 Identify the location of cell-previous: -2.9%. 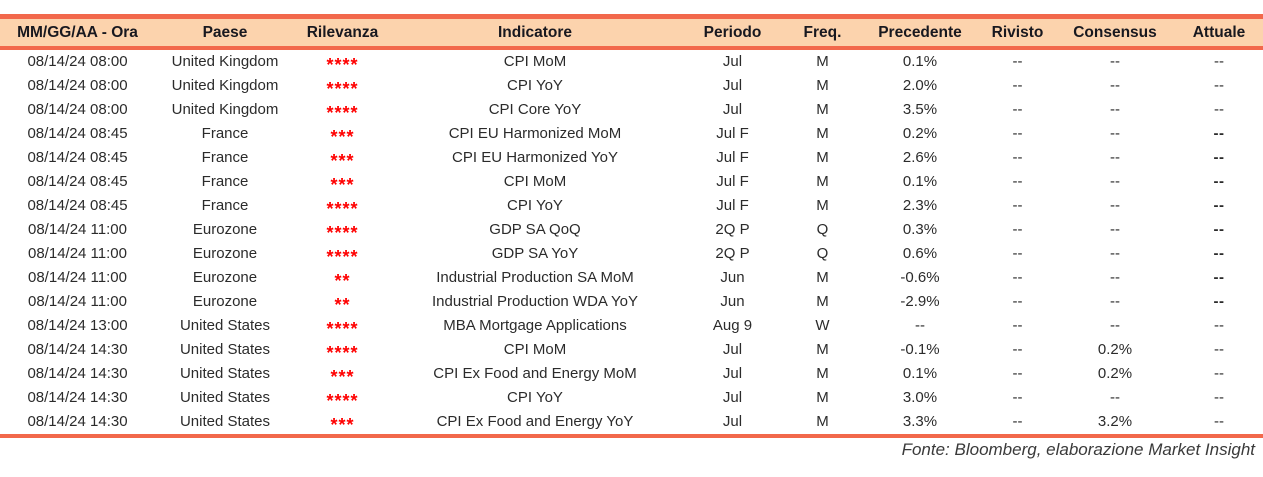
(920, 301).